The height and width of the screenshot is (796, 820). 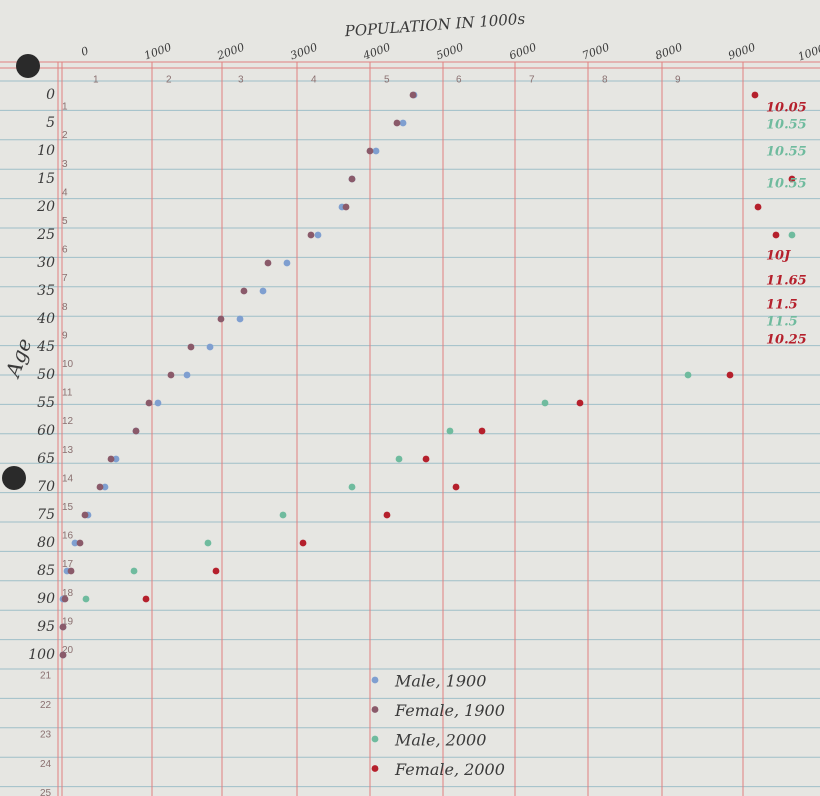 I want to click on row-number: 6, so click(x=65, y=250).